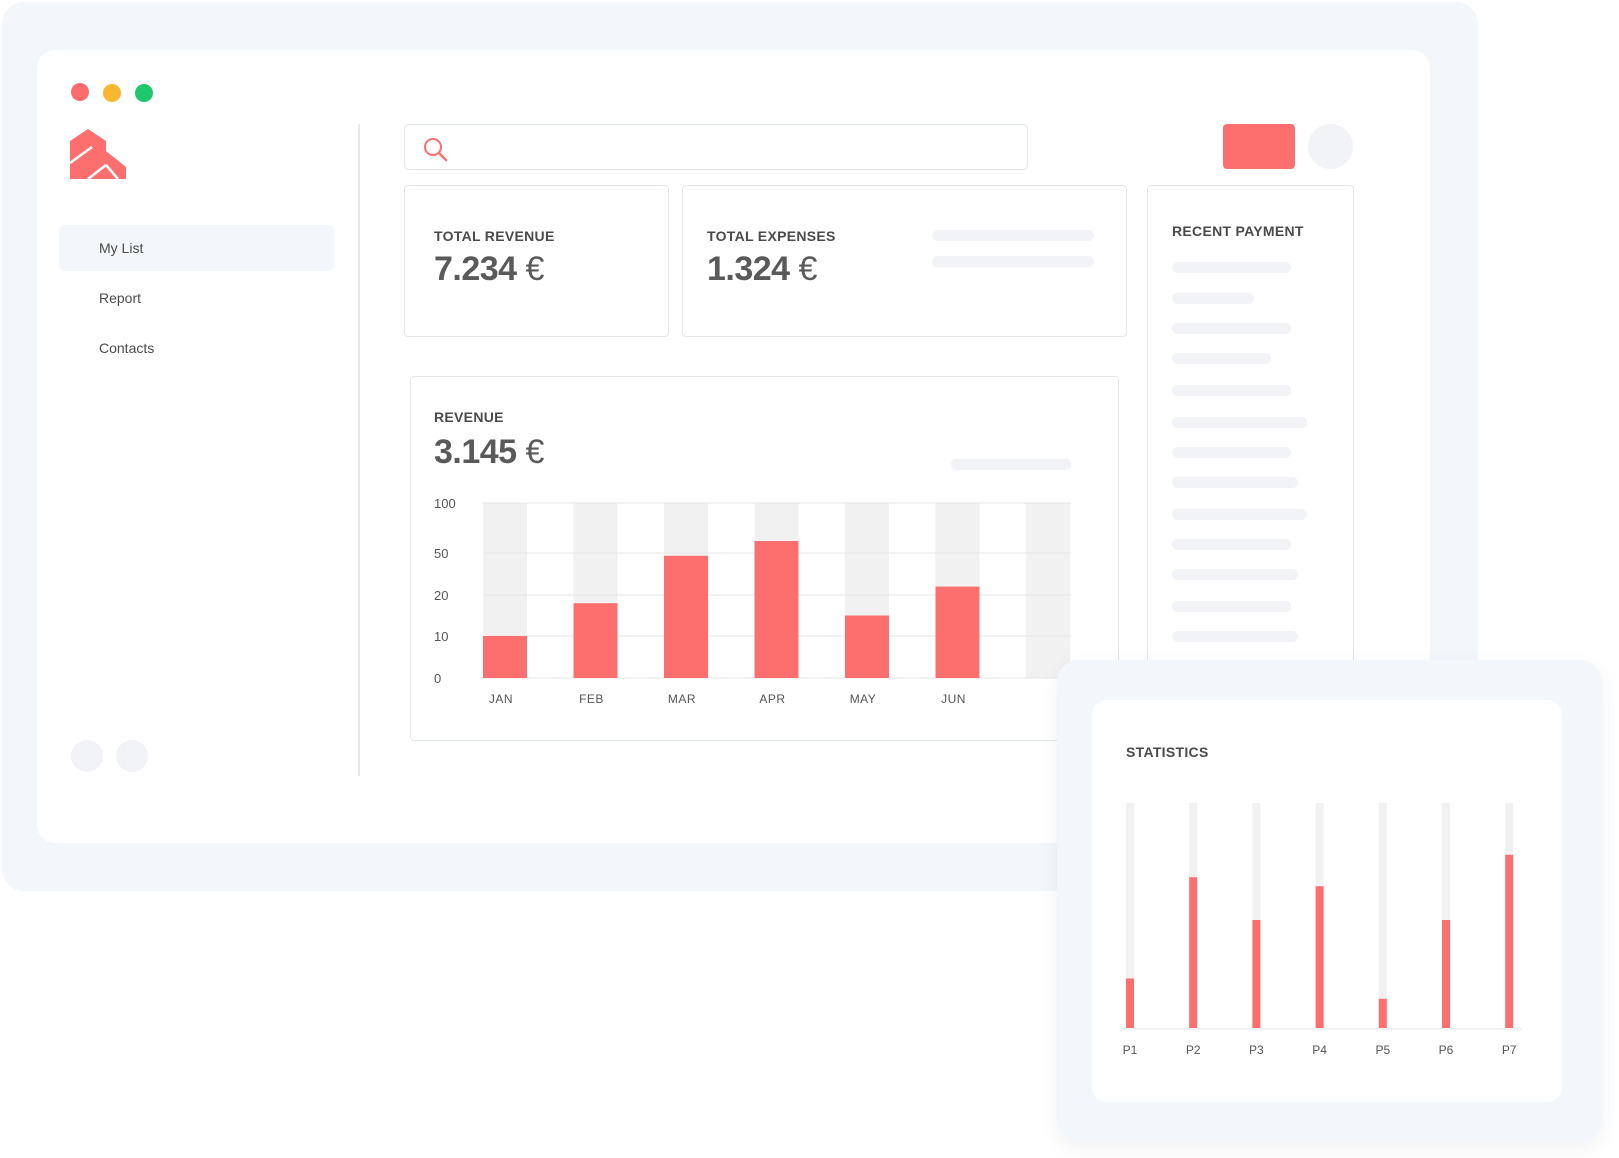  Describe the element at coordinates (1382, 1050) in the screenshot. I see `x-tick-label: P5` at that location.